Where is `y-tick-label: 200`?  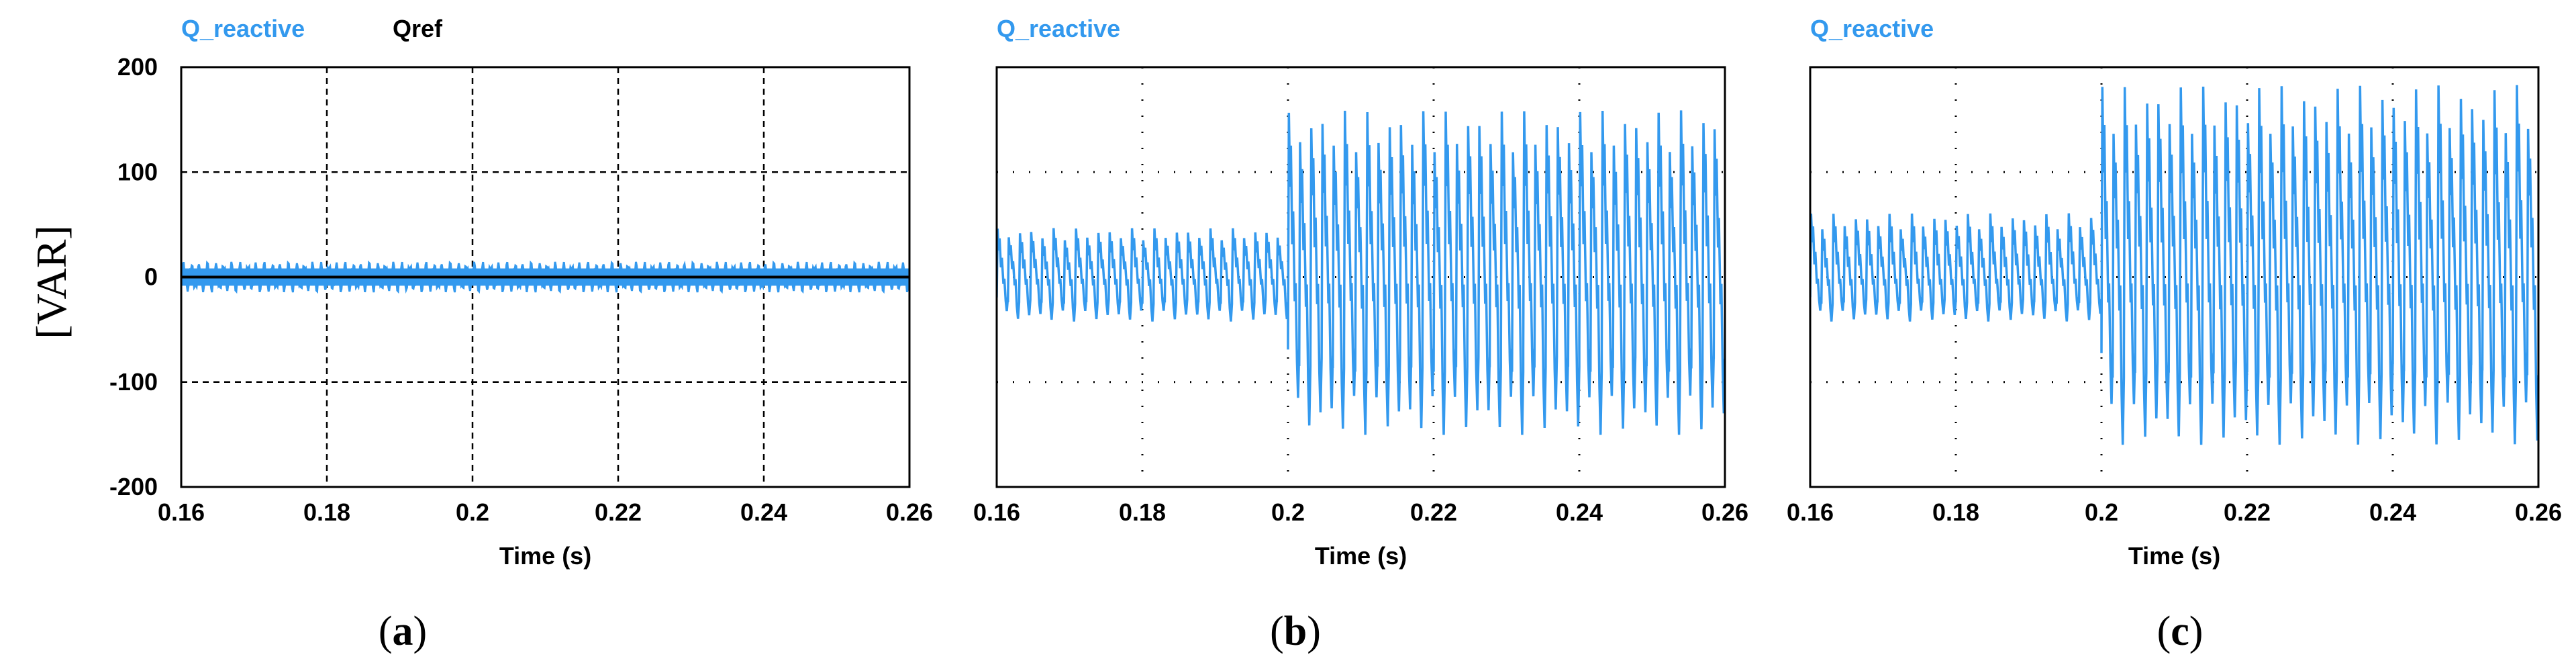
y-tick-label: 200 is located at coordinates (137, 67).